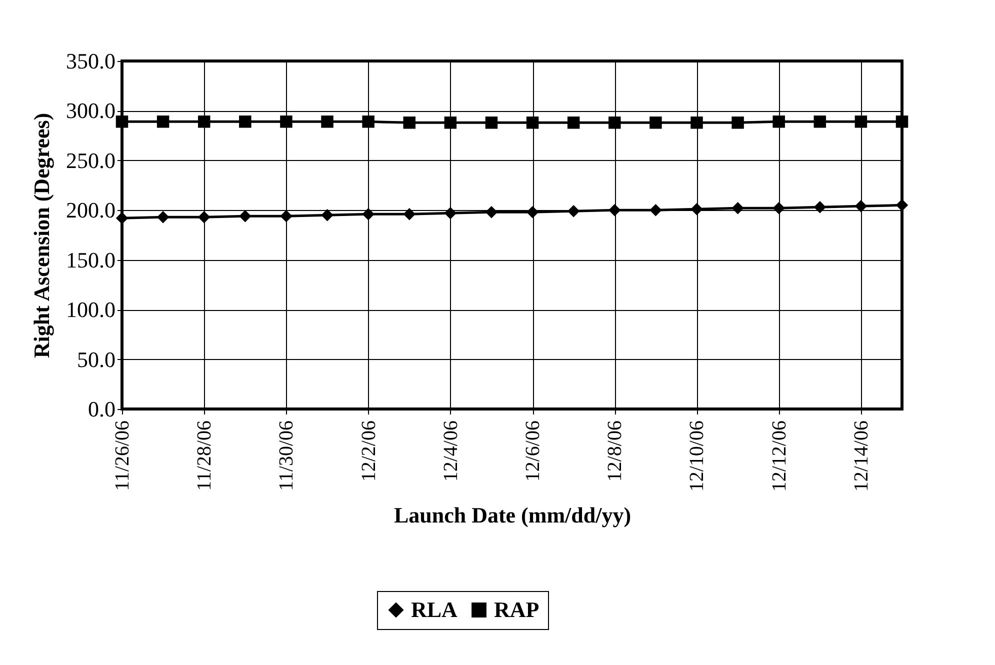 This screenshot has height=665, width=995. What do you see at coordinates (91, 61) in the screenshot?
I see `y-tick-label: 350.0` at bounding box center [91, 61].